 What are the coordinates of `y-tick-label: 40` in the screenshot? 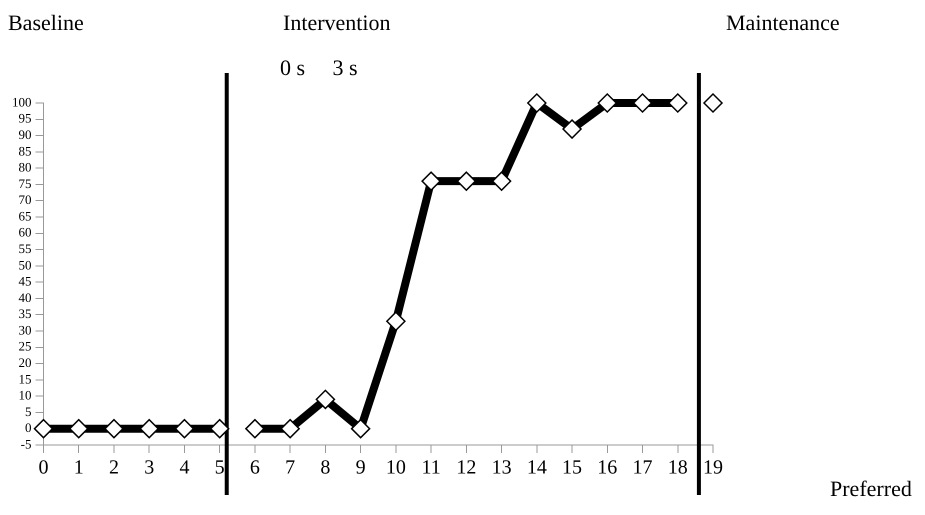 It's located at (25, 297).